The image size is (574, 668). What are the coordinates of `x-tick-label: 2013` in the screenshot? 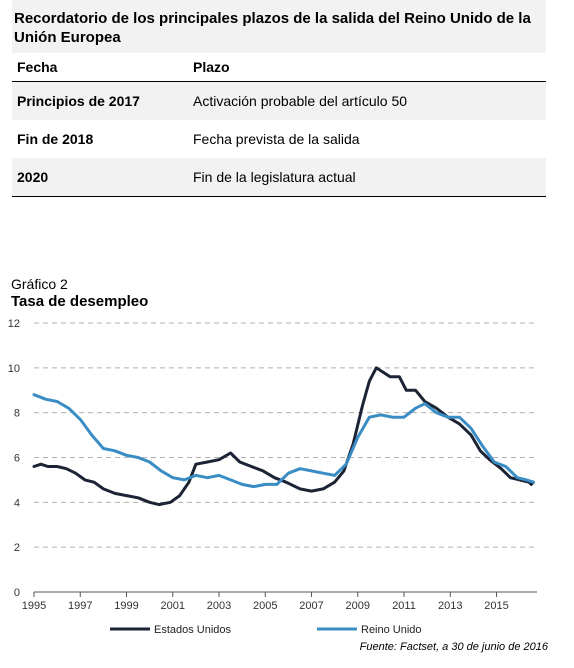 It's located at (450, 606).